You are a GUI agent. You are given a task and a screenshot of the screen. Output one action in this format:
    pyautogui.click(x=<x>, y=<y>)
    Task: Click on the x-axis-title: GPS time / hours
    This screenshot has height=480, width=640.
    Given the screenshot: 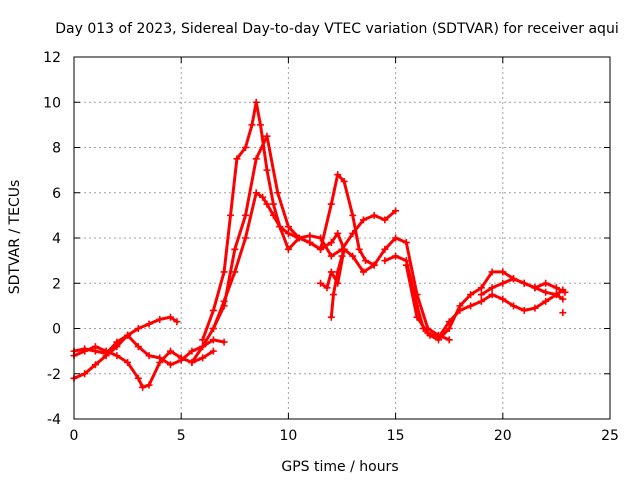 What is the action you would take?
    pyautogui.click(x=339, y=467)
    